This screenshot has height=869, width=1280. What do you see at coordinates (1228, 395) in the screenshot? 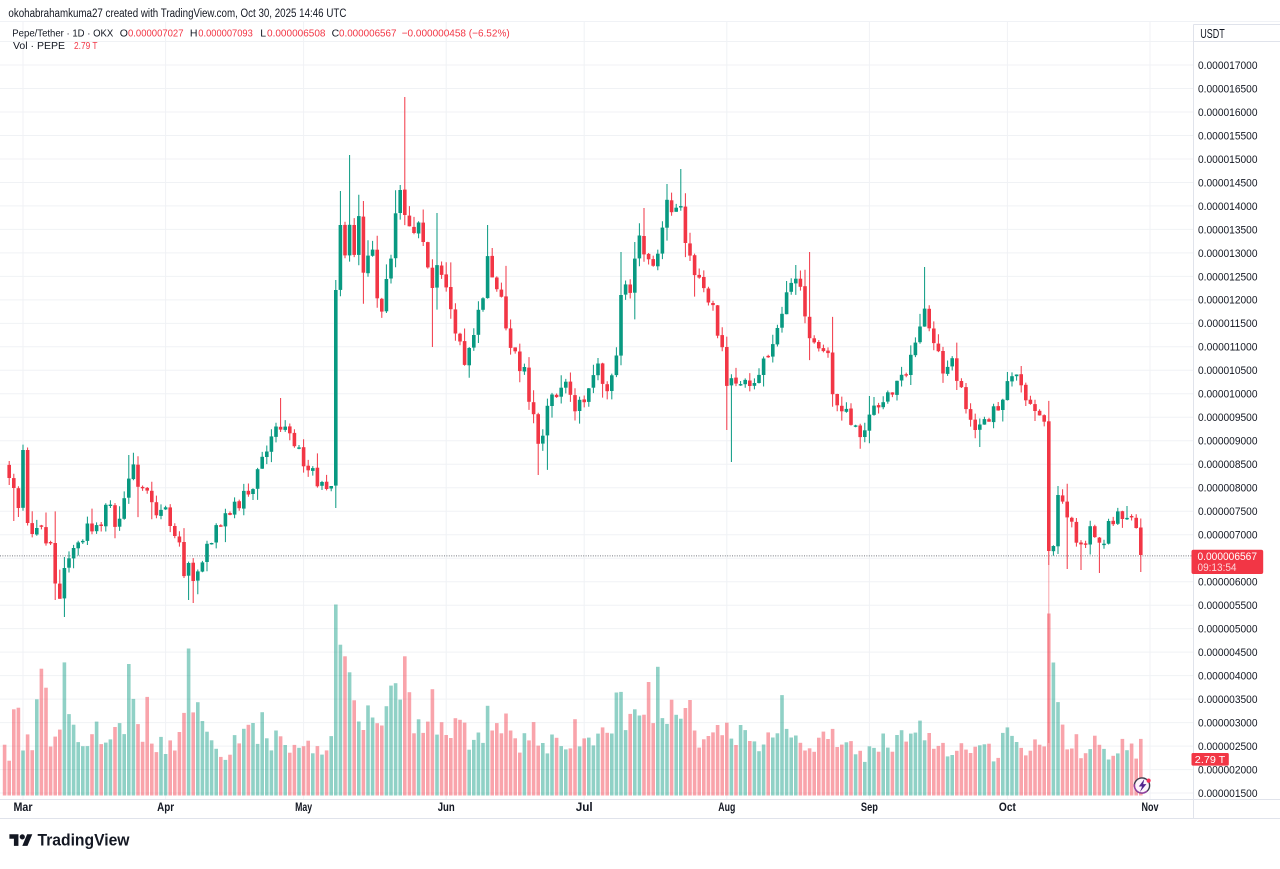
I see `svg-text: 0.000010000` at bounding box center [1228, 395].